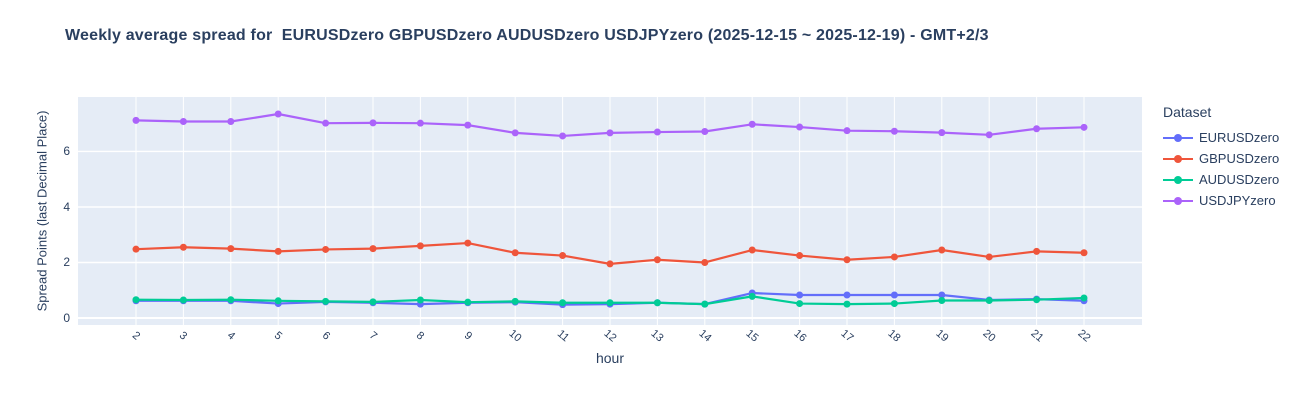  What do you see at coordinates (66, 151) in the screenshot?
I see `y-tick-label: 6` at bounding box center [66, 151].